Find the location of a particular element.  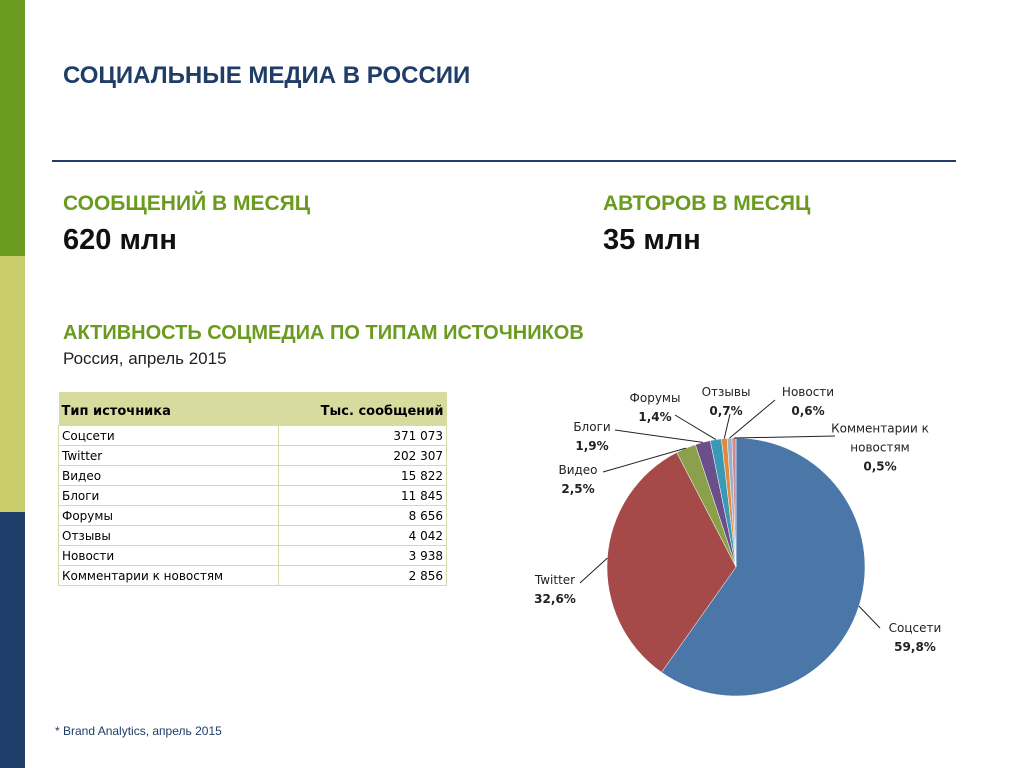

section-subtitle: Россия, апрель 2015 is located at coordinates (145, 358).